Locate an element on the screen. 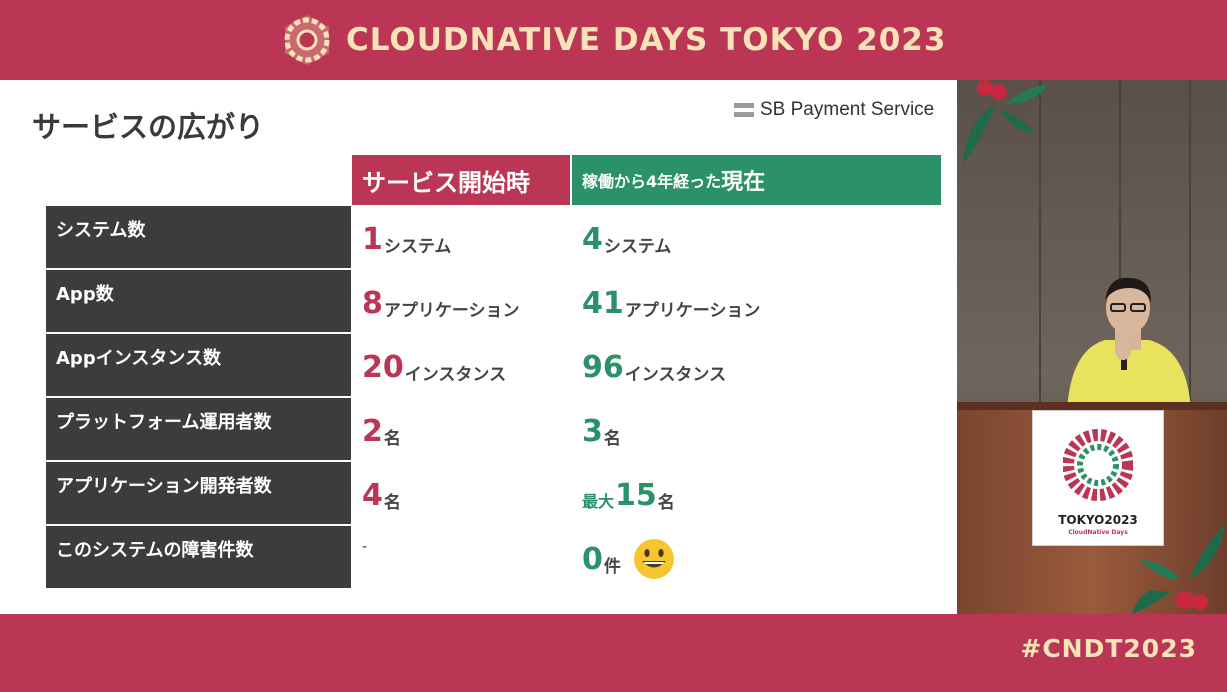 This screenshot has width=1227, height=692. column-header-now: 稼働から4年経った 現在 is located at coordinates (756, 180).